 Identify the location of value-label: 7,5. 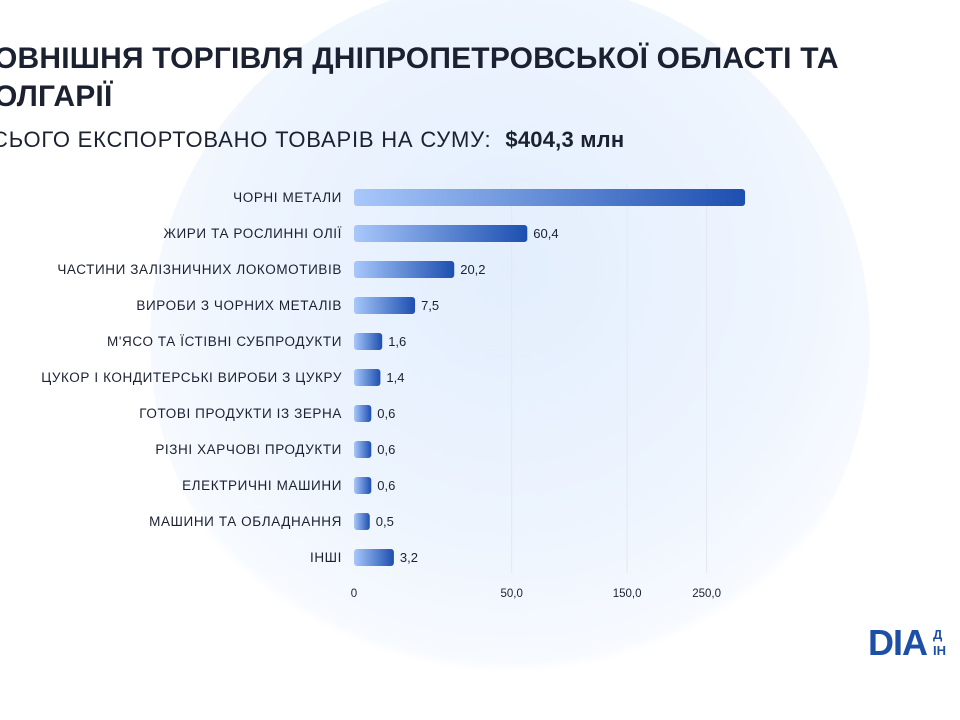
(430, 305).